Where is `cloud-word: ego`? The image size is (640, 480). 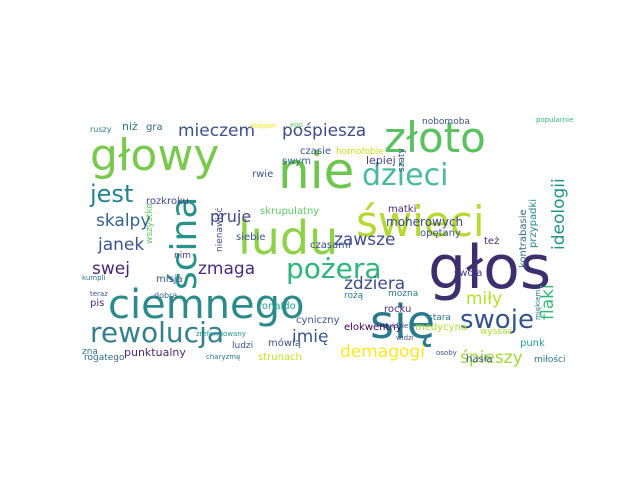
cloud-word: ego is located at coordinates (296, 125).